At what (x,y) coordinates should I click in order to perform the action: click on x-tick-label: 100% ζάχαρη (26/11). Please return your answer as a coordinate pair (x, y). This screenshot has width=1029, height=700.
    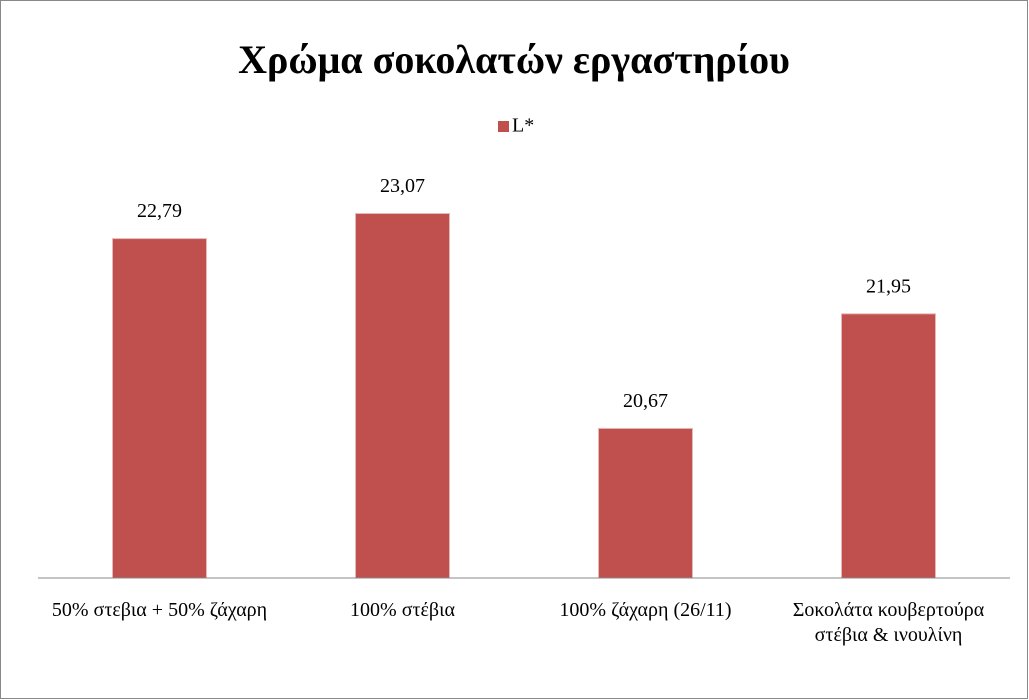
    Looking at the image, I should click on (645, 610).